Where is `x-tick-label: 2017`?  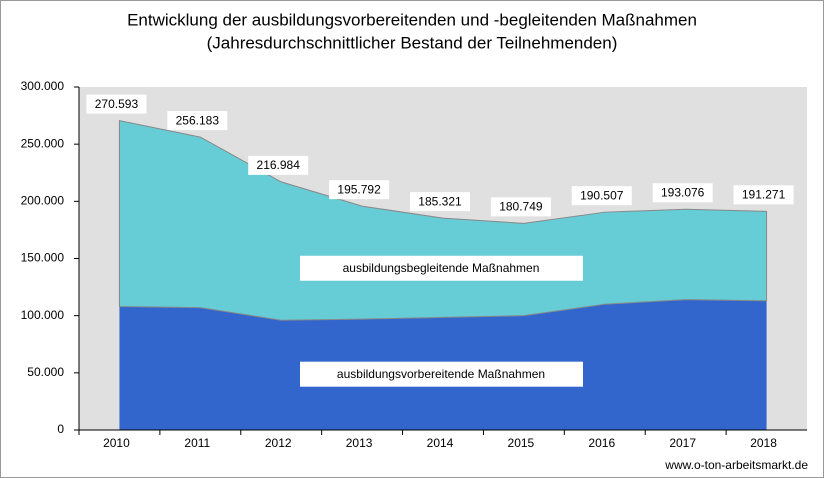
x-tick-label: 2017 is located at coordinates (682, 443).